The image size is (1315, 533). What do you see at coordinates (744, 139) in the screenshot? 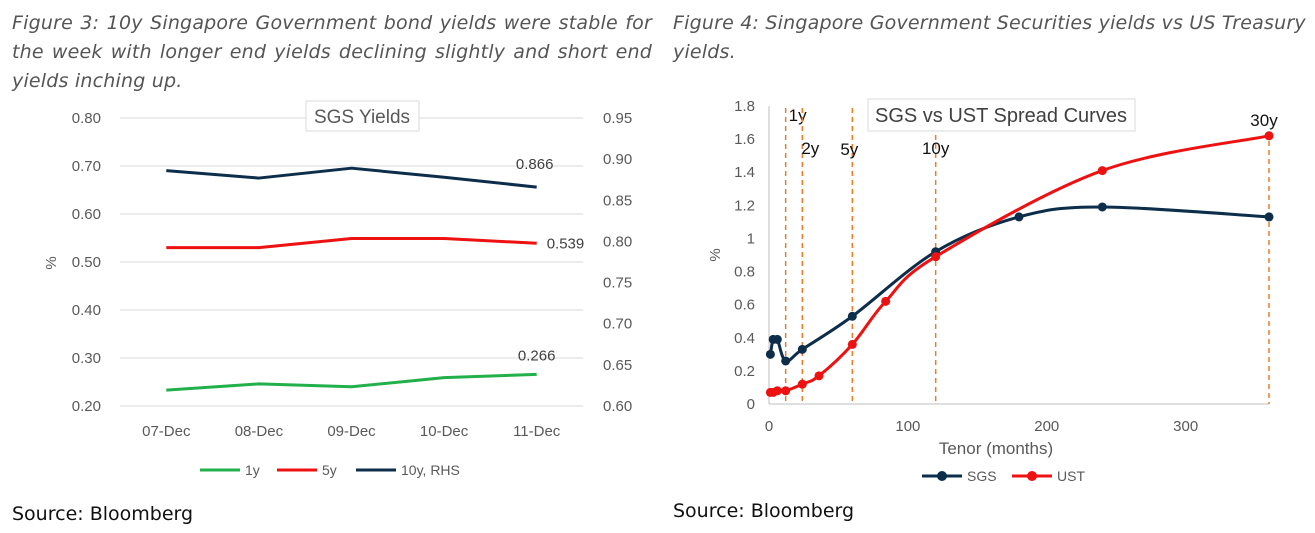
I see `y-tick-label: 1.6` at bounding box center [744, 139].